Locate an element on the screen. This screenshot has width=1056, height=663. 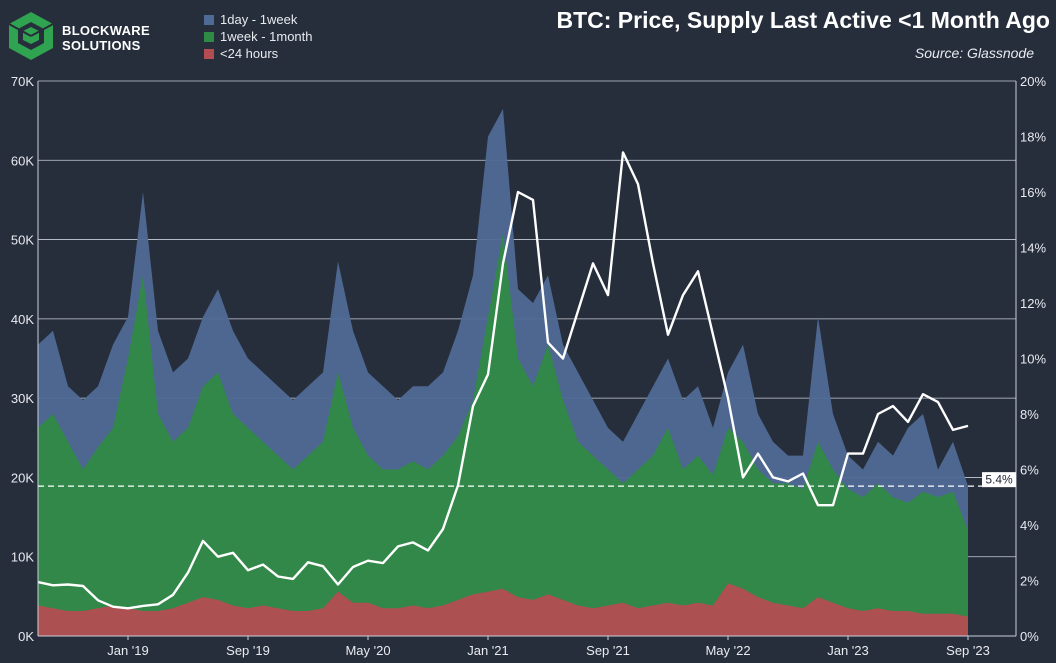
y-right-tick-label: 6% is located at coordinates (1029, 470).